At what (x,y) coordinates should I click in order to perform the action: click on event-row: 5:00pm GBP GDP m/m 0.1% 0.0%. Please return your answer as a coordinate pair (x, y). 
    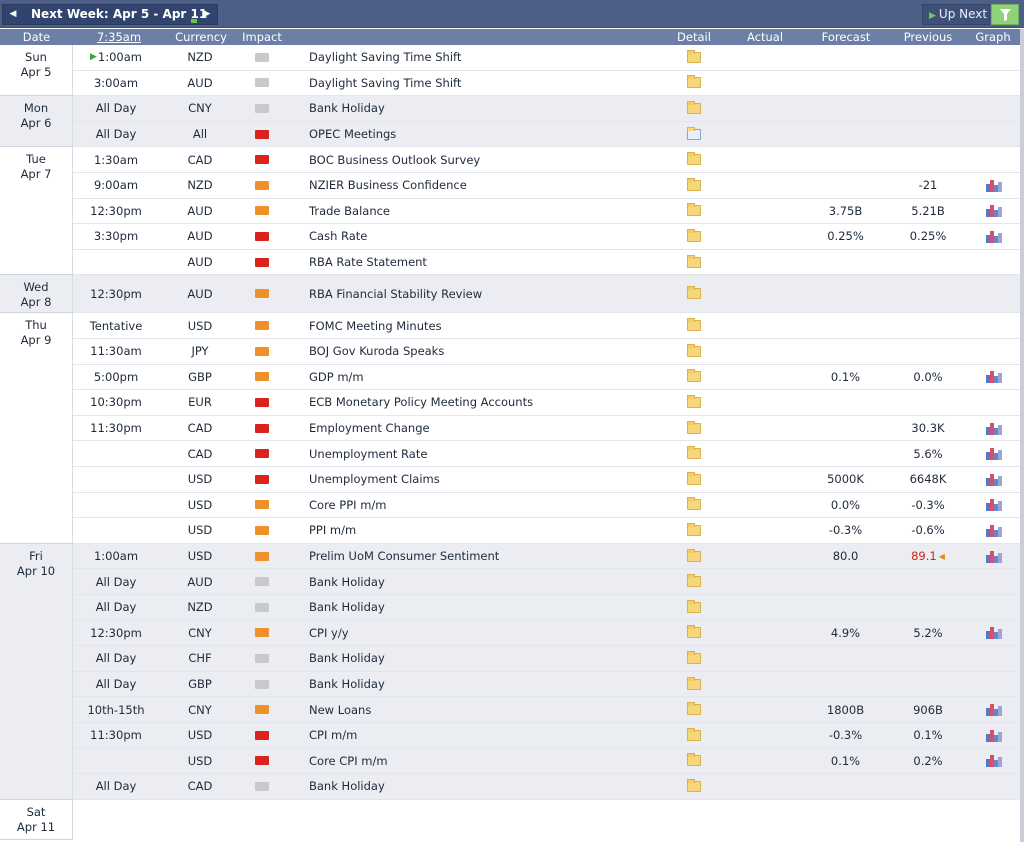
    Looking at the image, I should click on (546, 378).